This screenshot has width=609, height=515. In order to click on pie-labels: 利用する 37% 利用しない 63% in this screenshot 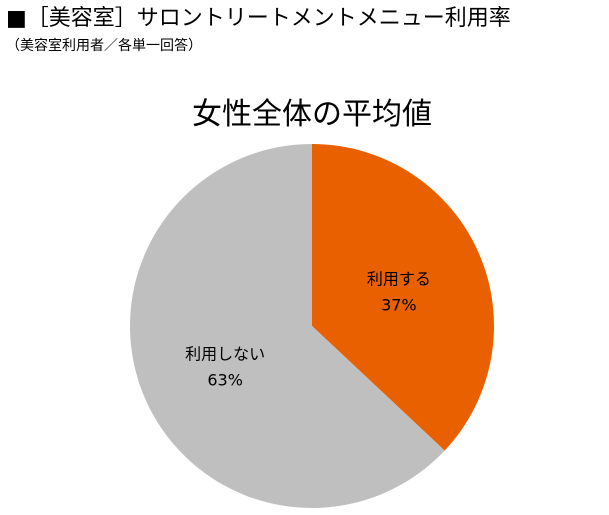, I will do `click(308, 329)`.